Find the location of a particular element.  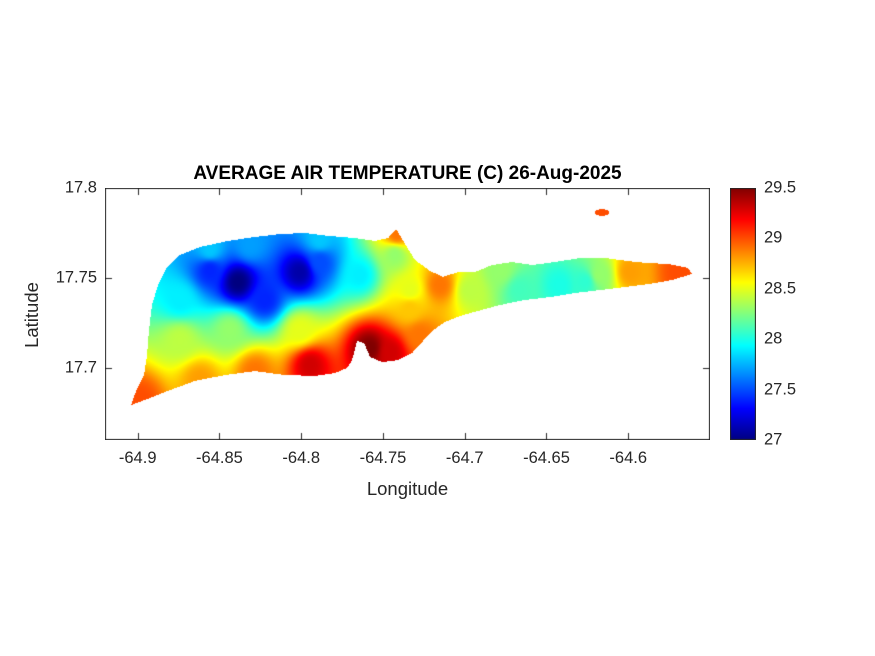

x-tick-label: -64.7 is located at coordinates (464, 458).